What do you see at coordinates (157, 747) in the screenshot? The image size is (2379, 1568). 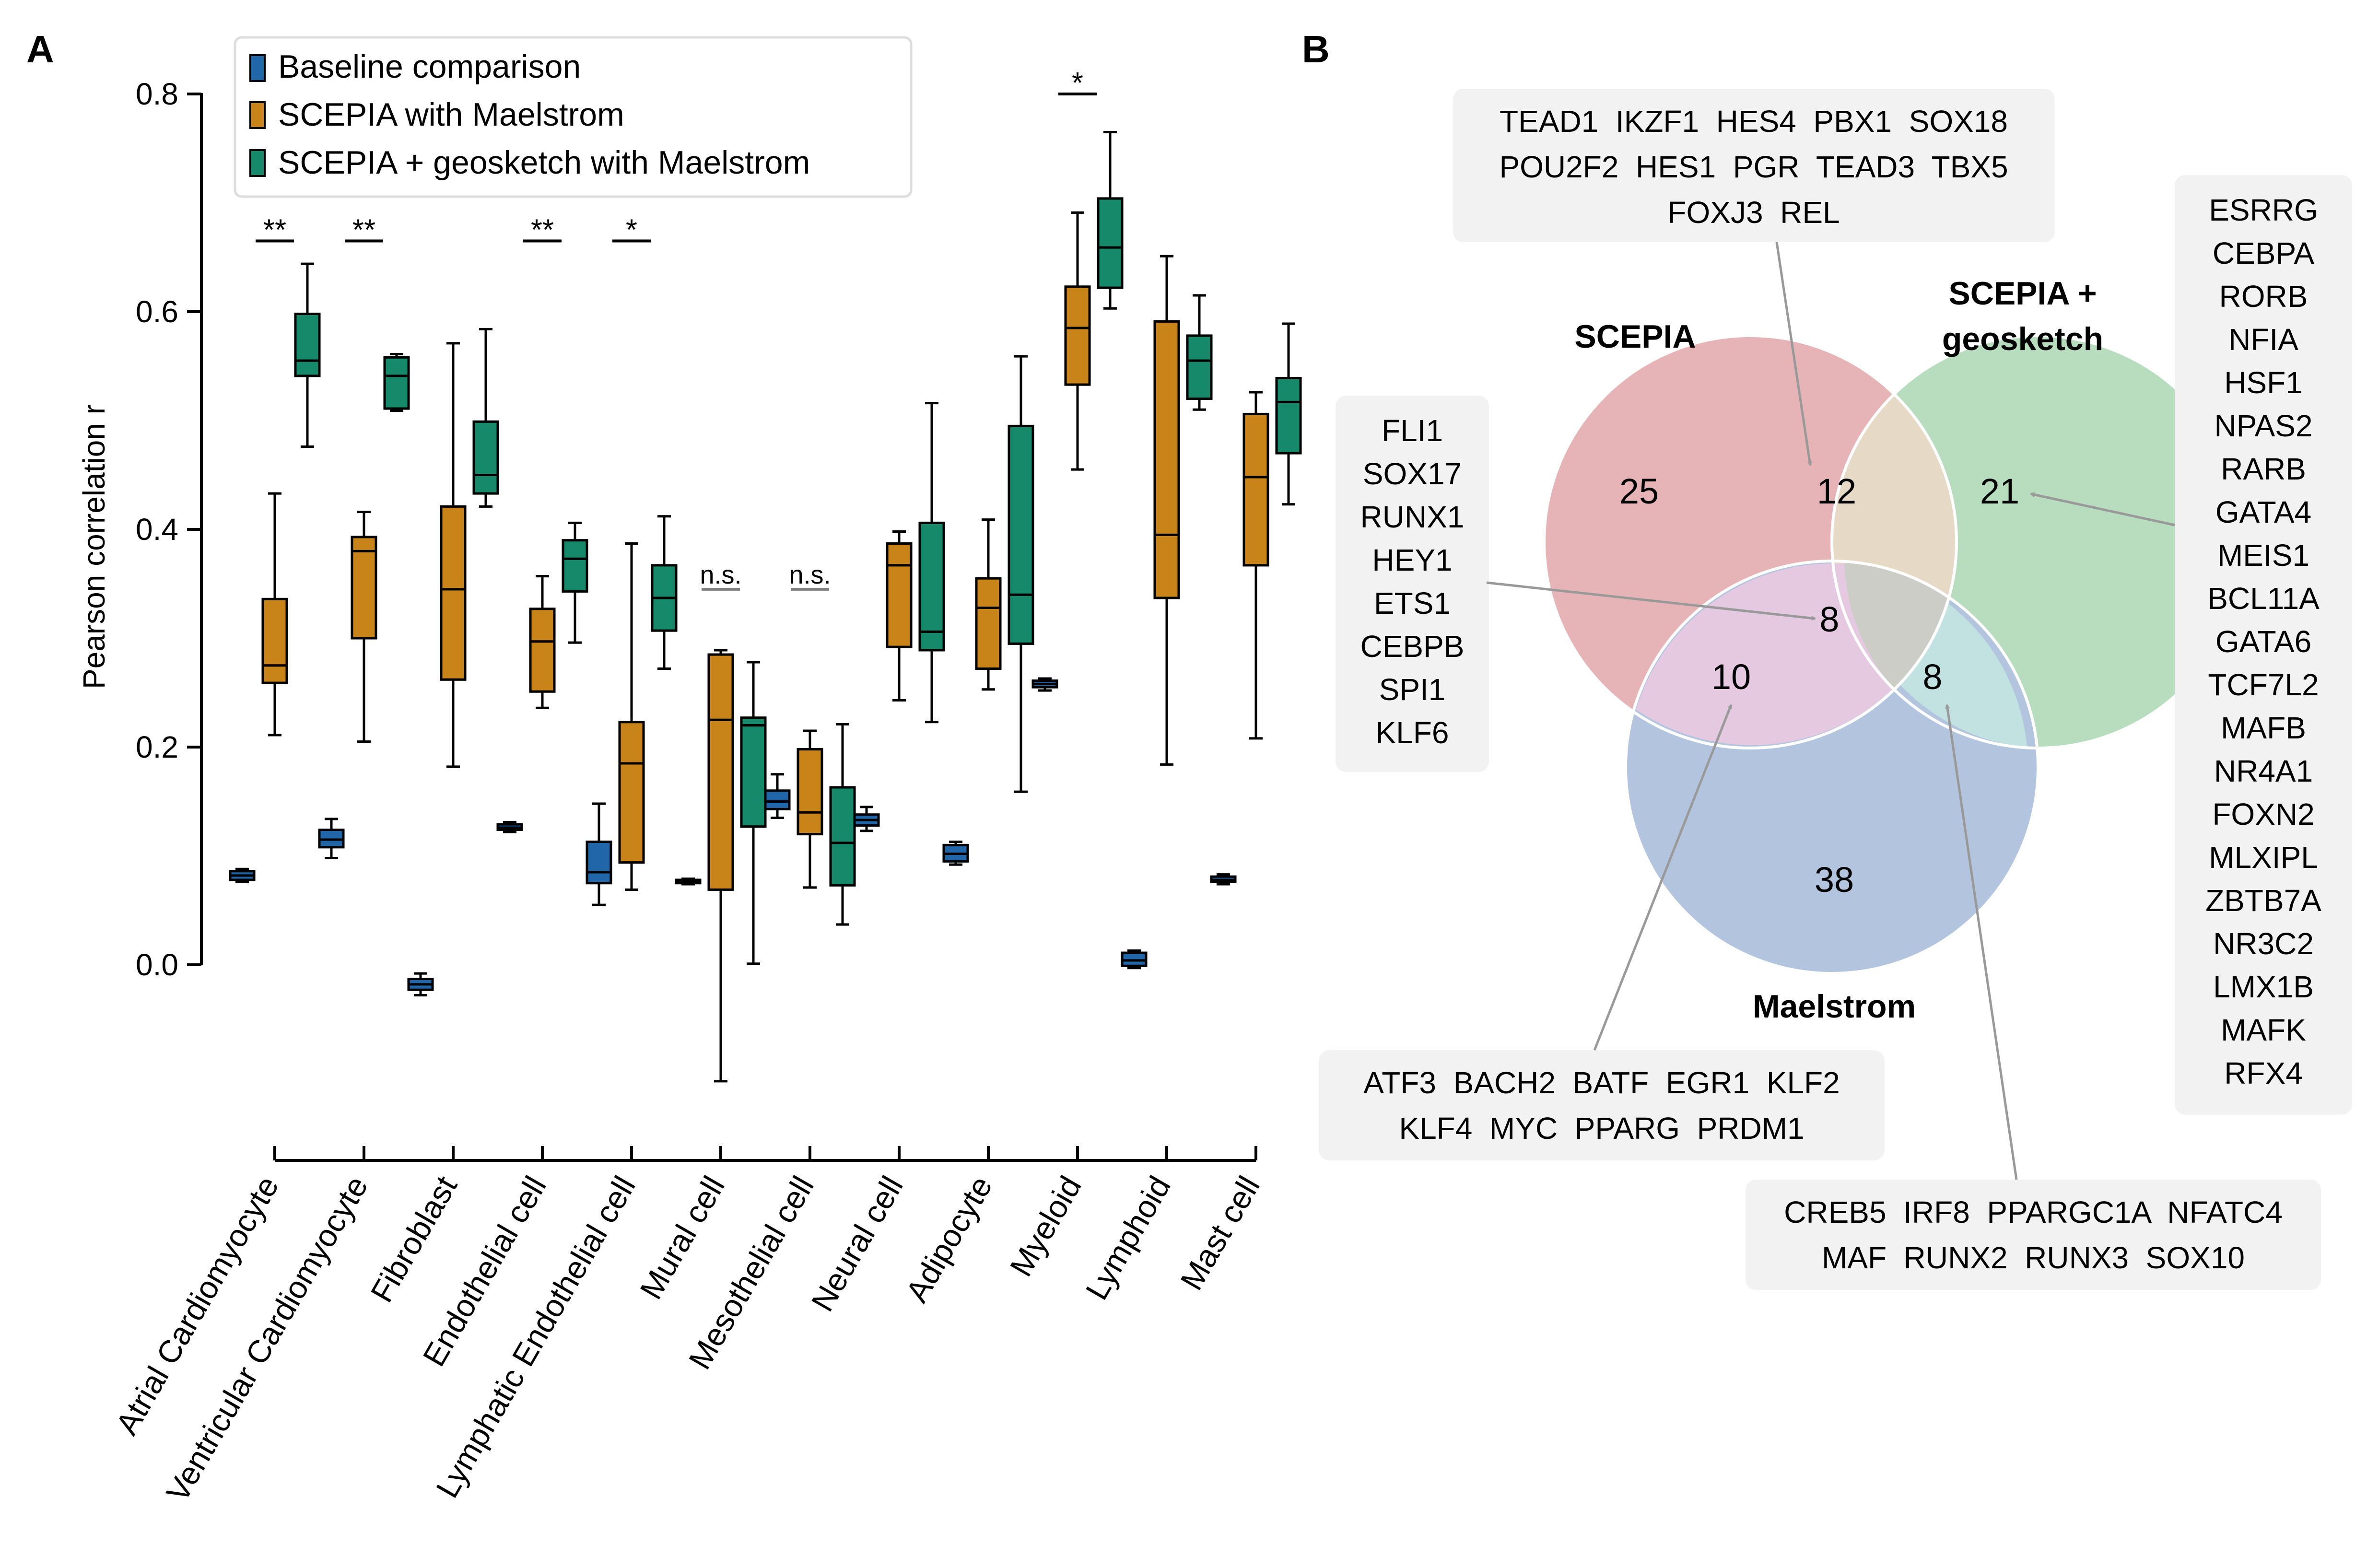 I see `y-tick-label: 0.2` at bounding box center [157, 747].